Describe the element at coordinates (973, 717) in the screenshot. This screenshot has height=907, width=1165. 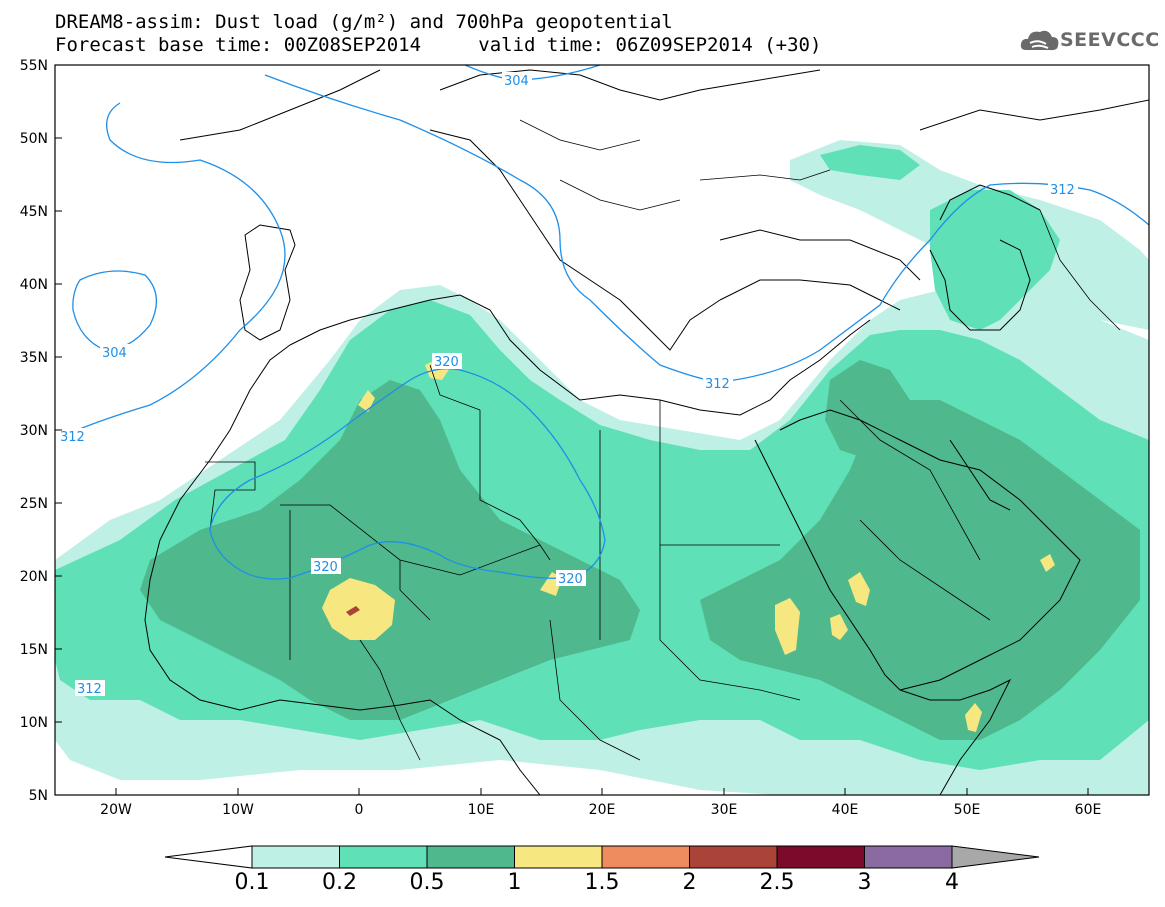
I see `dust-level-1-h` at that location.